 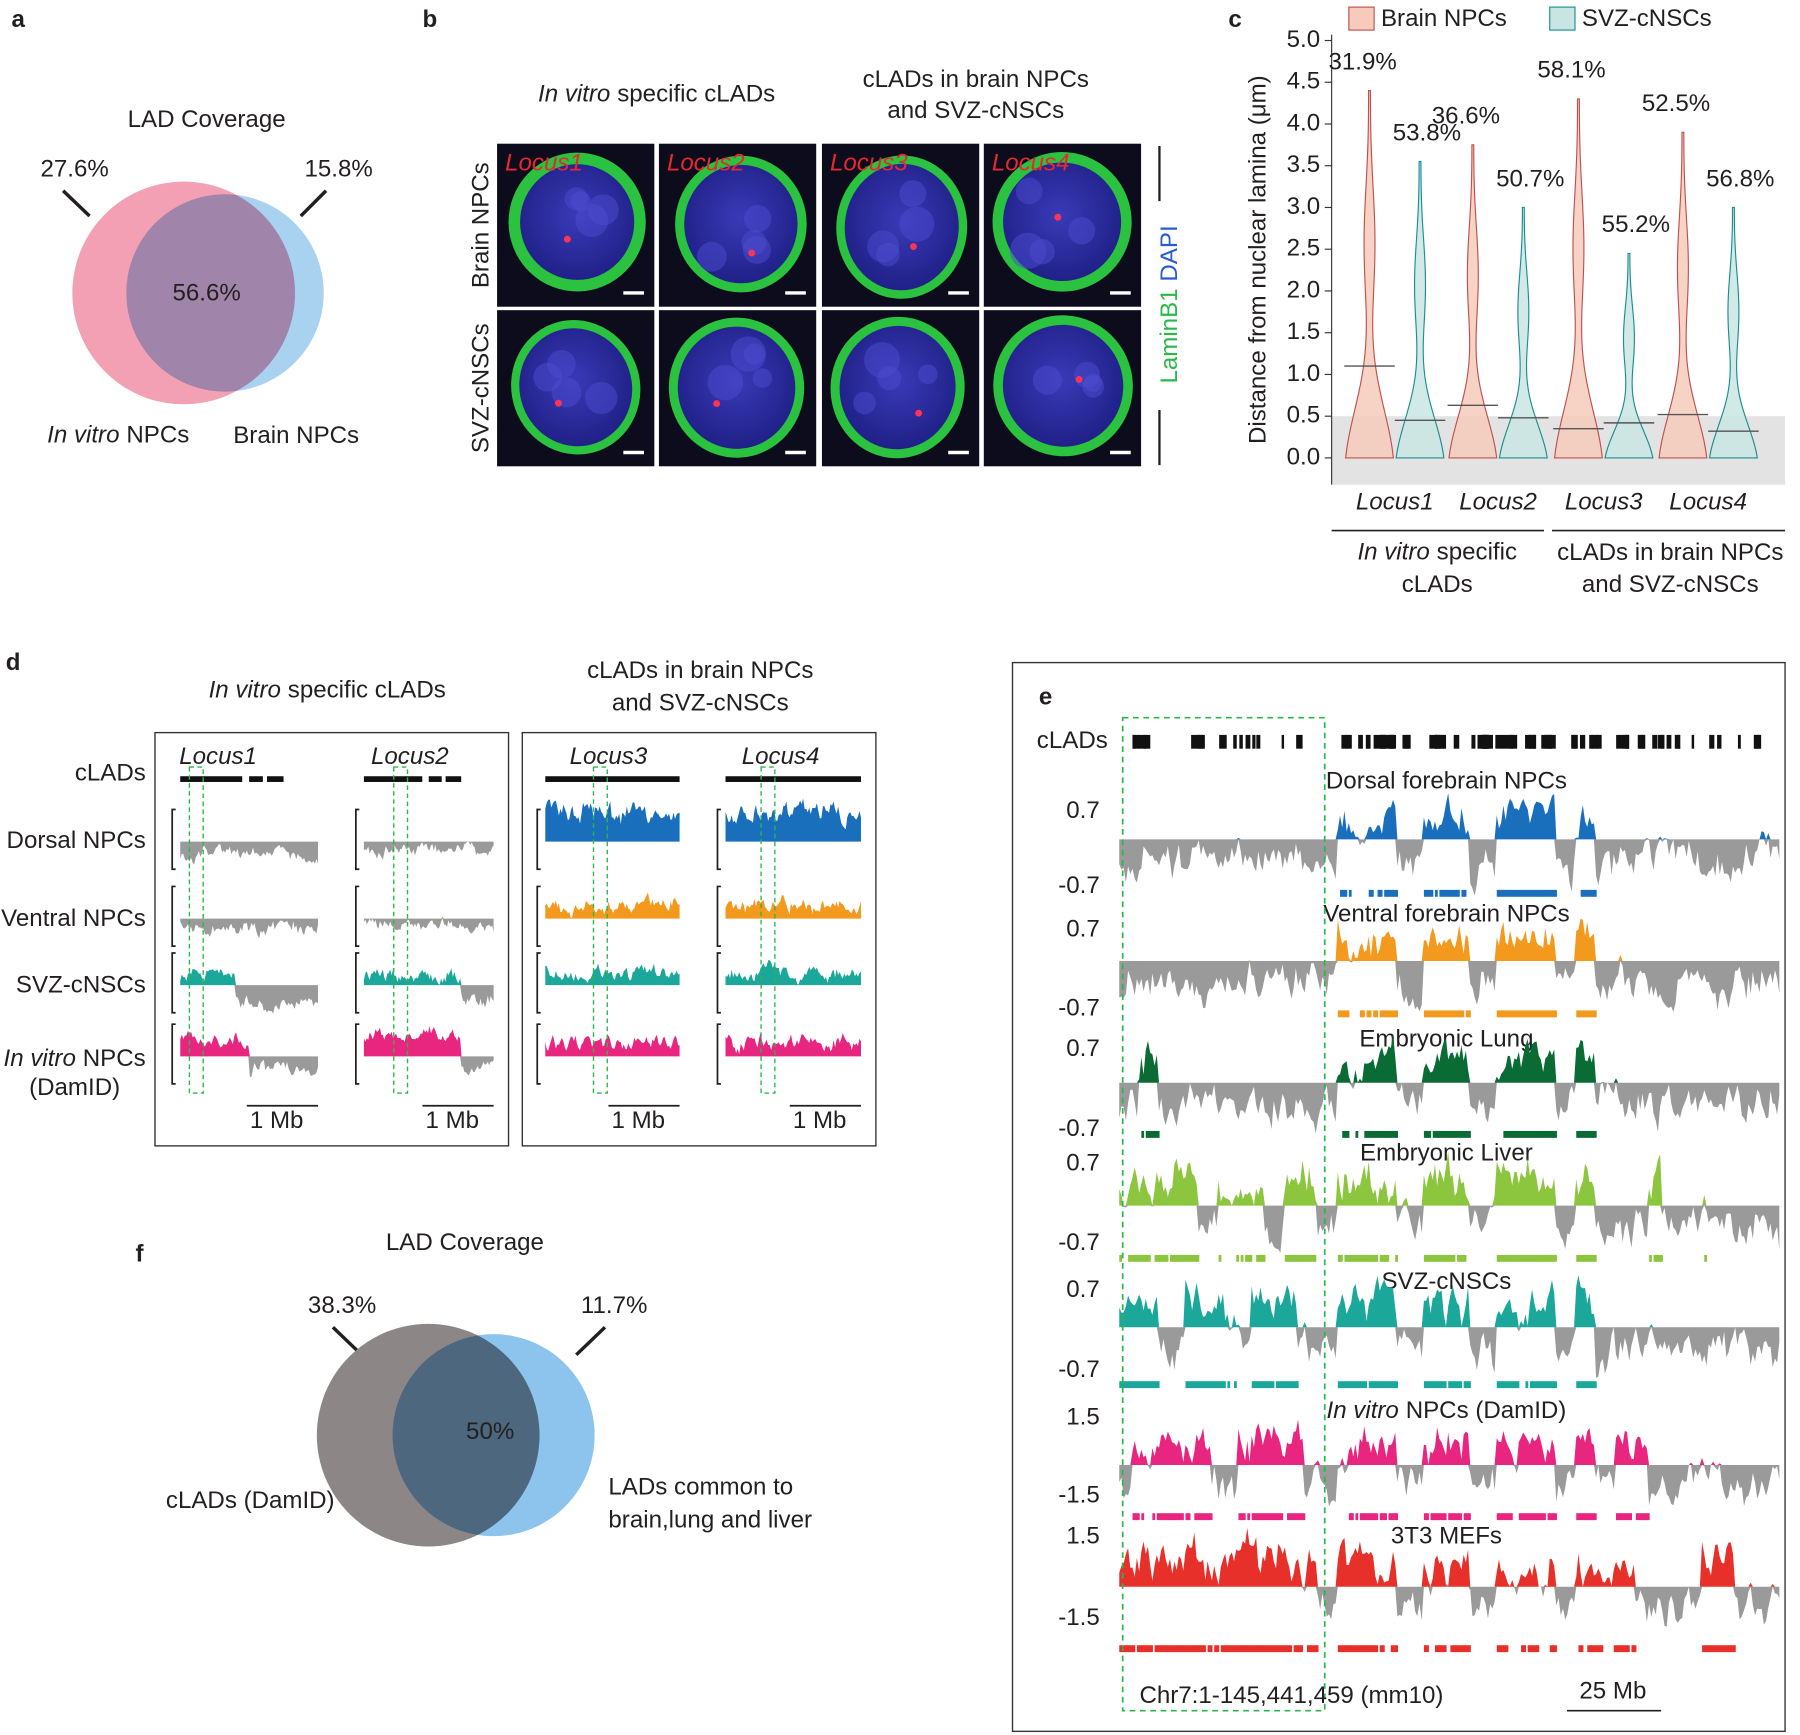 I want to click on venn-set-label-part: In vitro, so click(x=83, y=435).